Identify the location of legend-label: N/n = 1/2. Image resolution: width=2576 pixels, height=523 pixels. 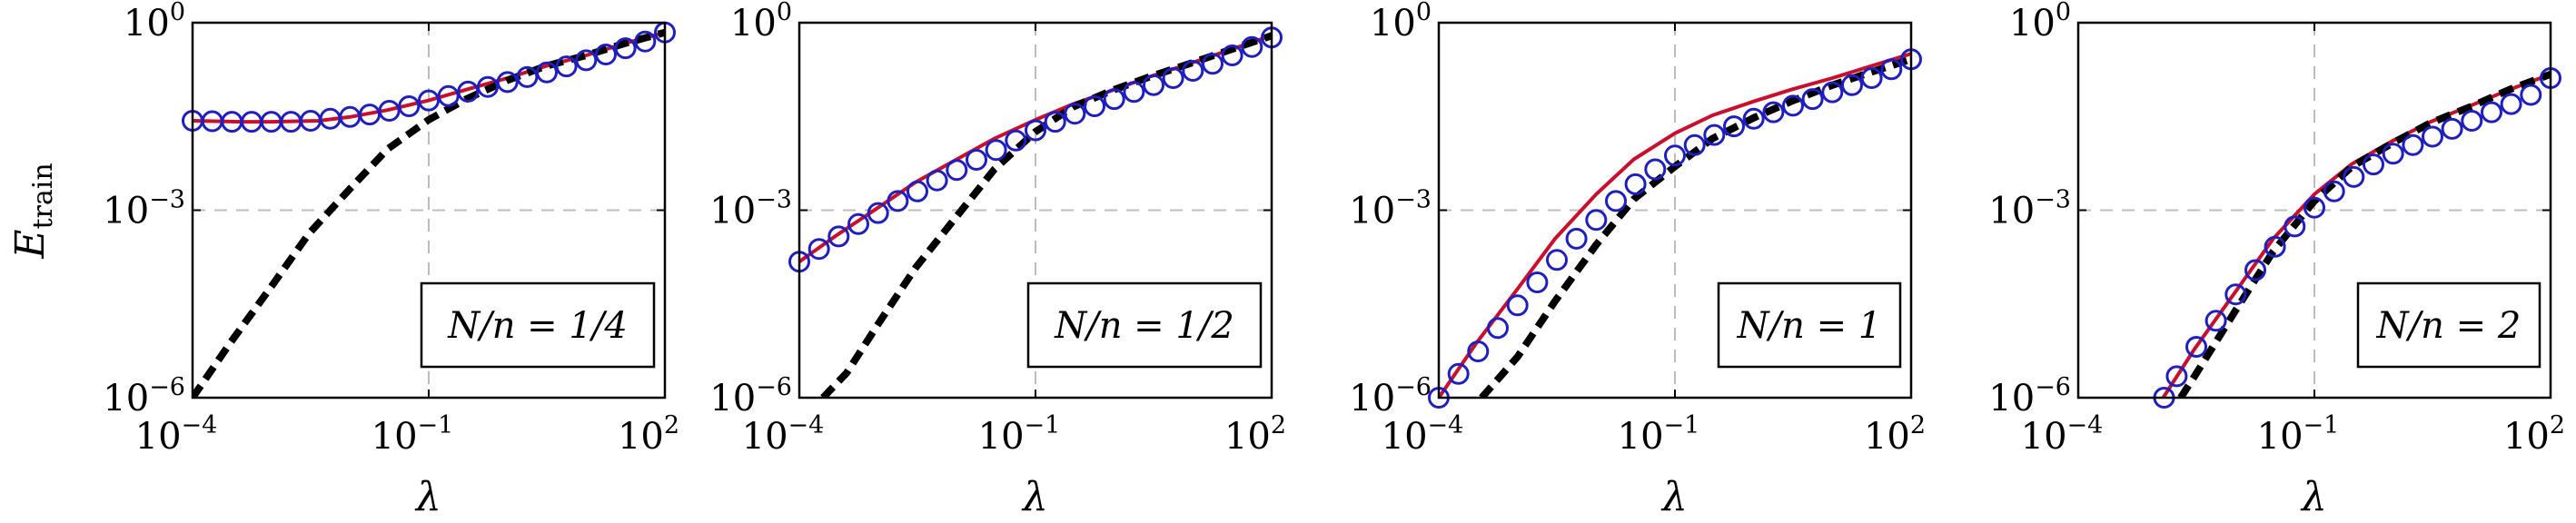
(1144, 326).